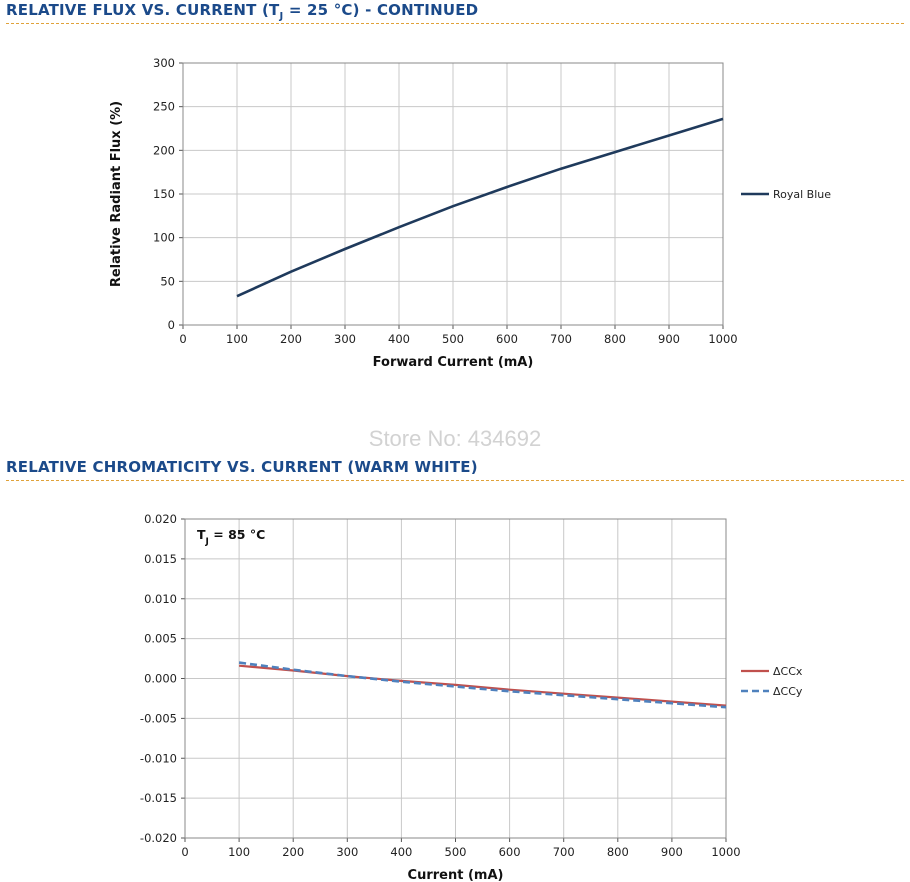 Image resolution: width=910 pixels, height=882 pixels. What do you see at coordinates (788, 671) in the screenshot?
I see `legend-label: ΔCCx` at bounding box center [788, 671].